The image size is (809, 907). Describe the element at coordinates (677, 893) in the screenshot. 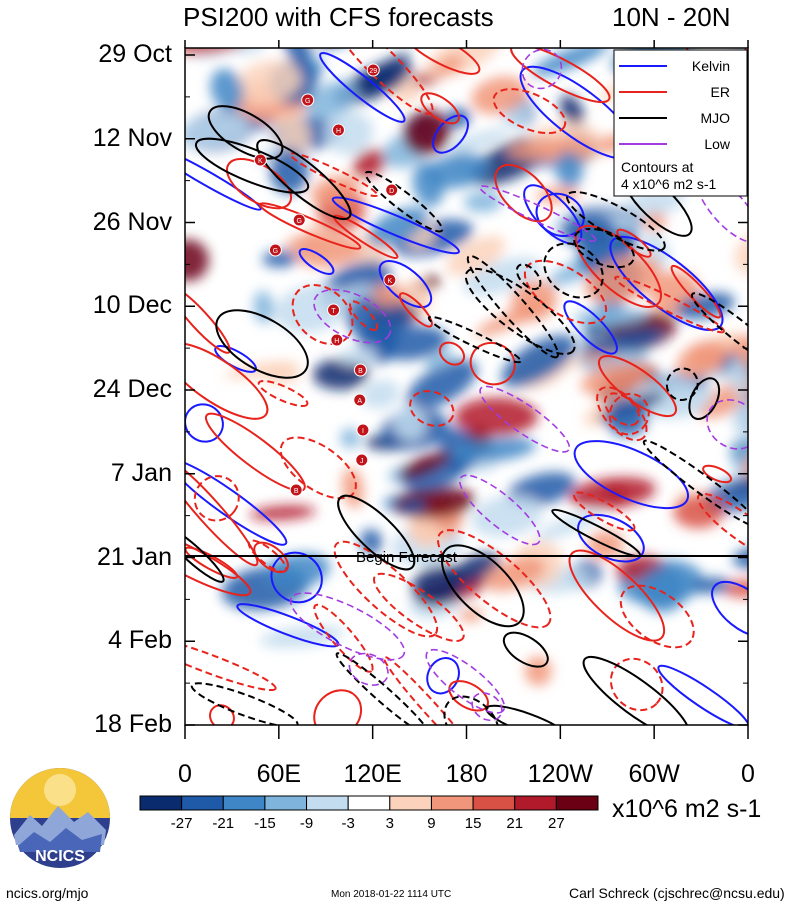

I see `footer-credit: Carl Schreck (cjschrec@ncsu.edu)` at that location.